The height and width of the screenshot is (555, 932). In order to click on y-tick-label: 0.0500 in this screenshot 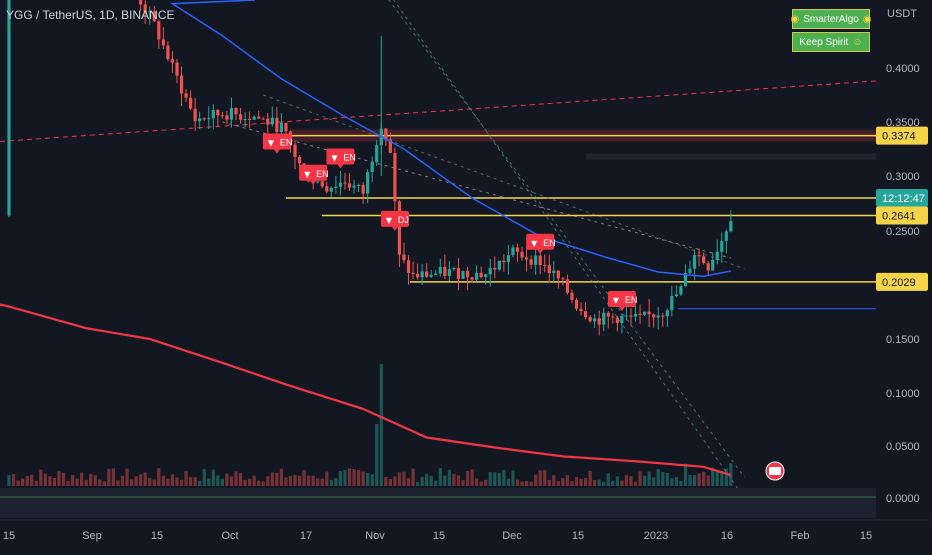, I will do `click(903, 447)`.